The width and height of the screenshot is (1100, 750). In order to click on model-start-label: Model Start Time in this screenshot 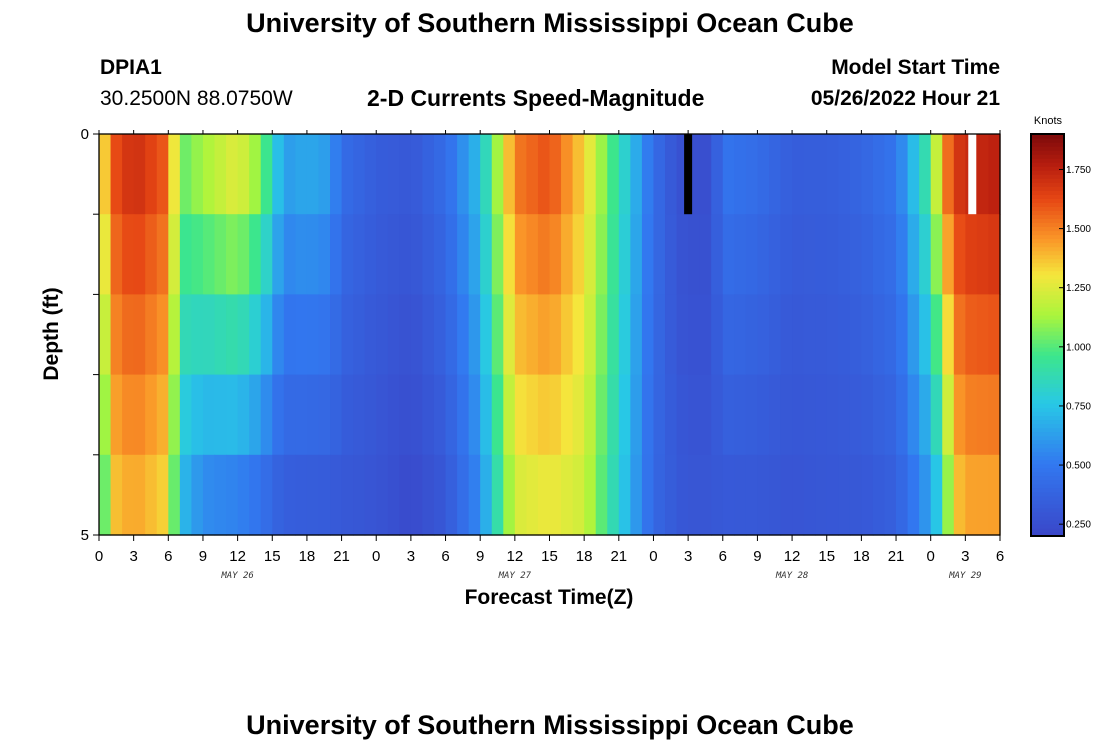, I will do `click(915, 67)`.